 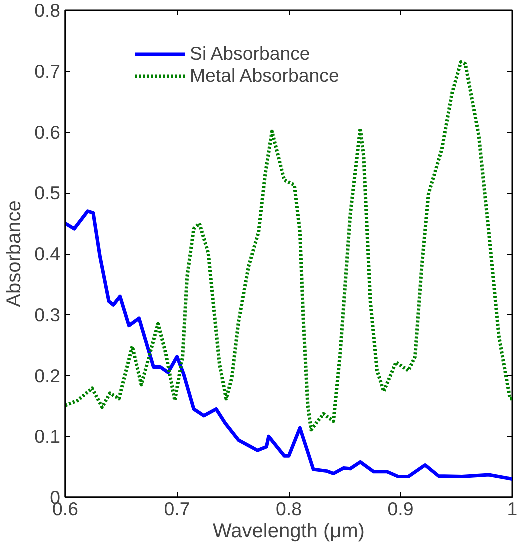 What do you see at coordinates (47, 193) in the screenshot?
I see `y-tick-label: 0.5` at bounding box center [47, 193].